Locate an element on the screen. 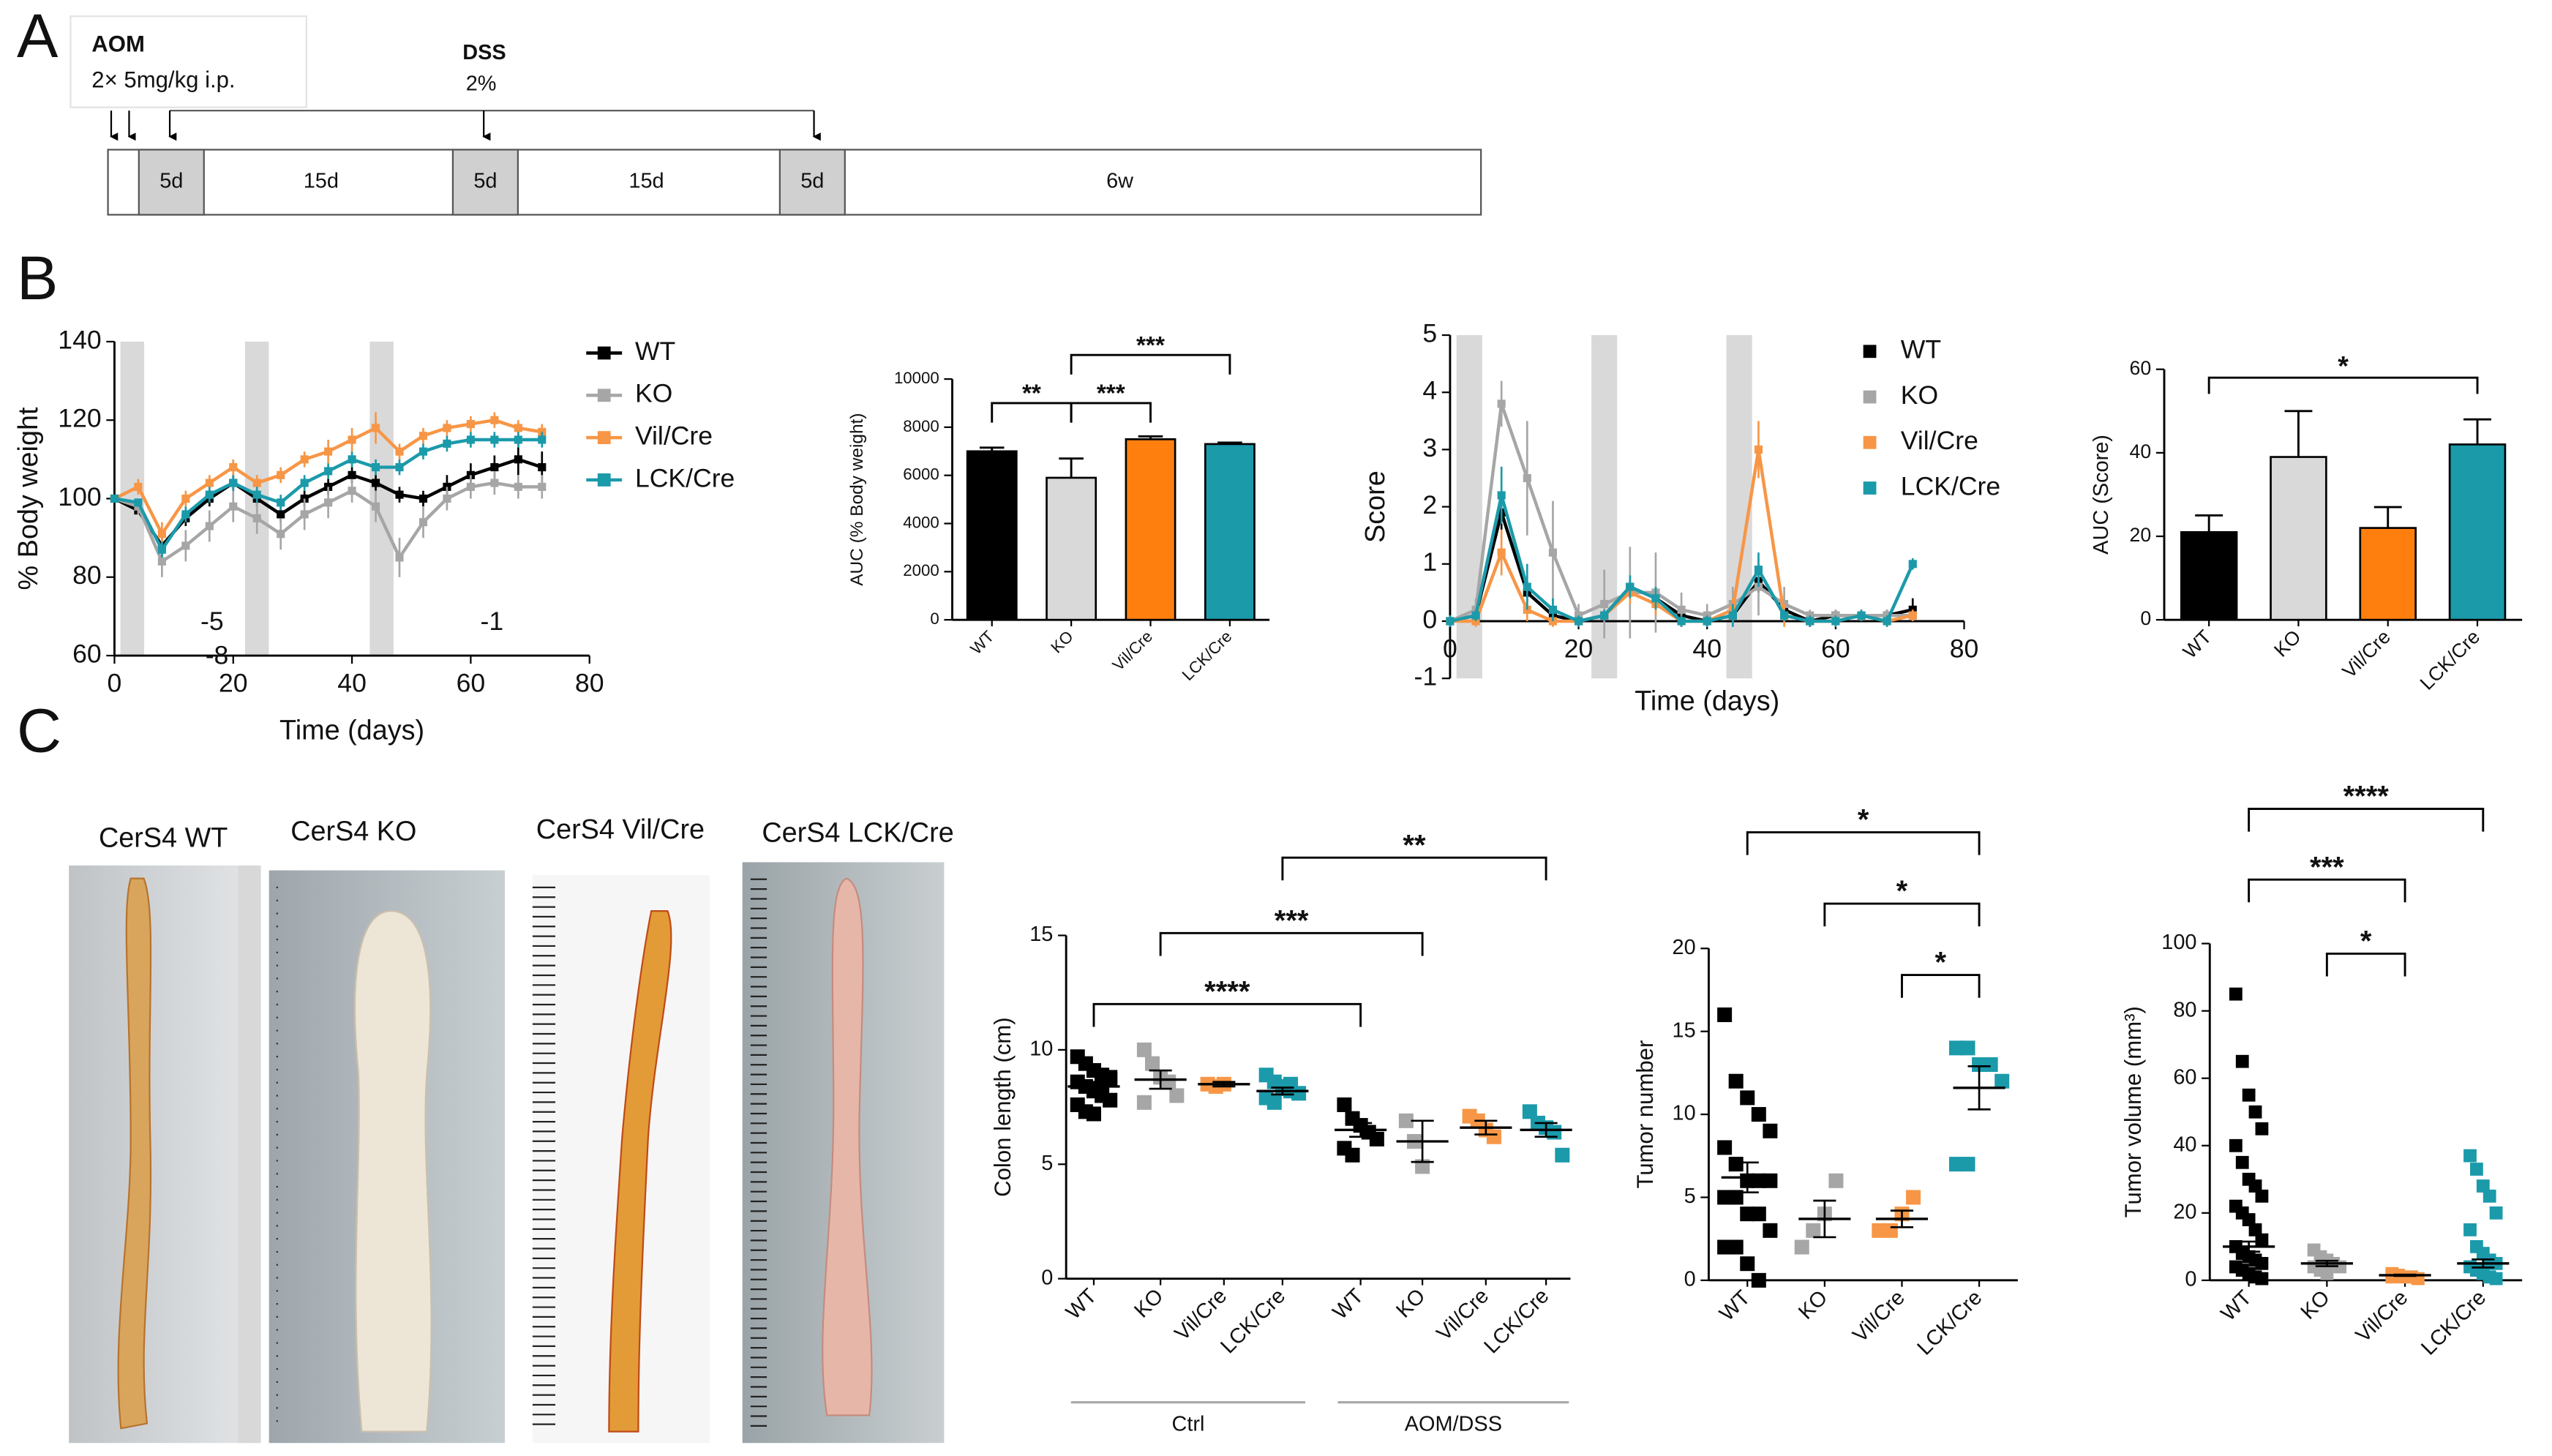 The height and width of the screenshot is (1456, 2552). aom-dose: 2× 5mg/kg i.p. is located at coordinates (163, 79).